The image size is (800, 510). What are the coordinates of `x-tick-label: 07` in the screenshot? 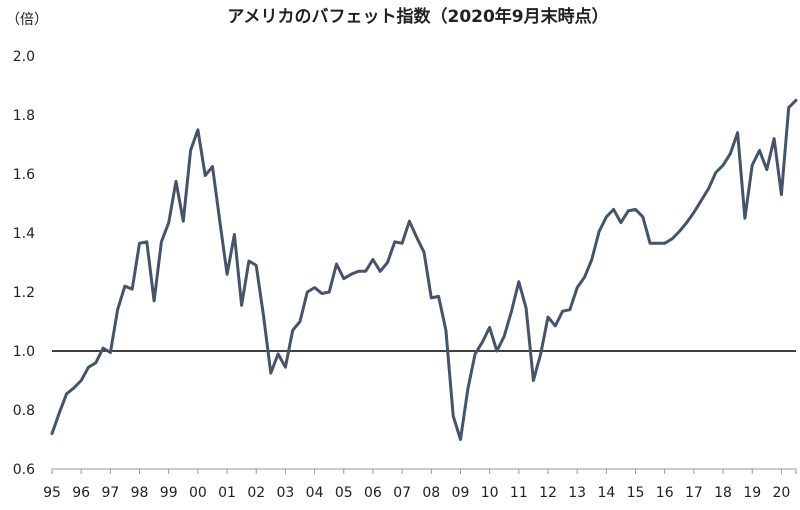 It's located at (402, 493).